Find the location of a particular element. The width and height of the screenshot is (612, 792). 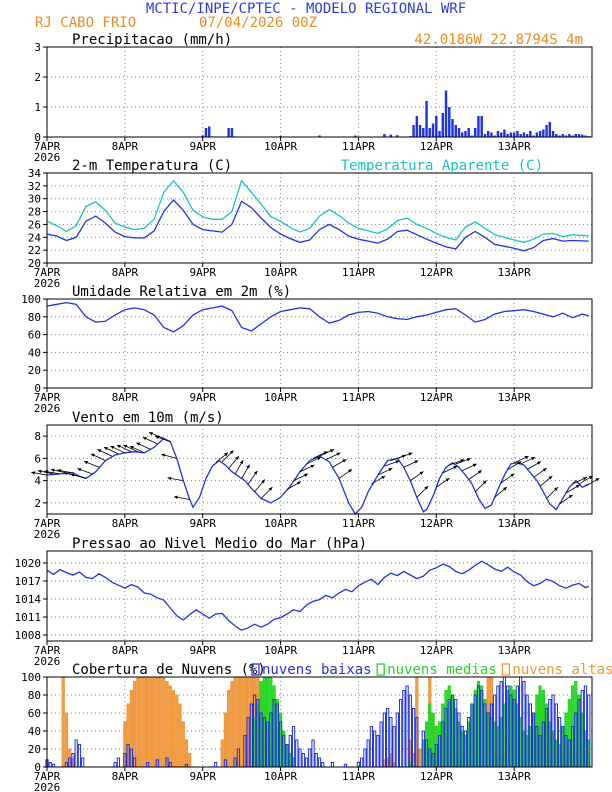

legend-label: nuvens medias is located at coordinates (442, 670).